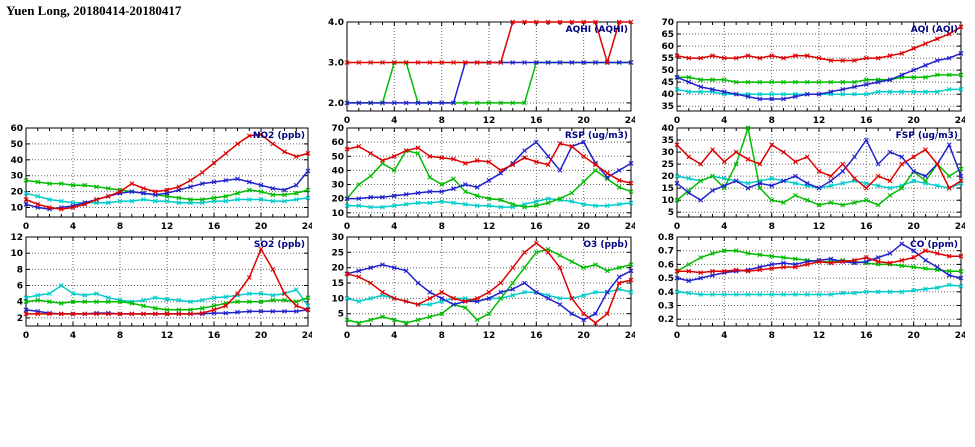  I want to click on y-tick-label: 0.2, so click(666, 320).